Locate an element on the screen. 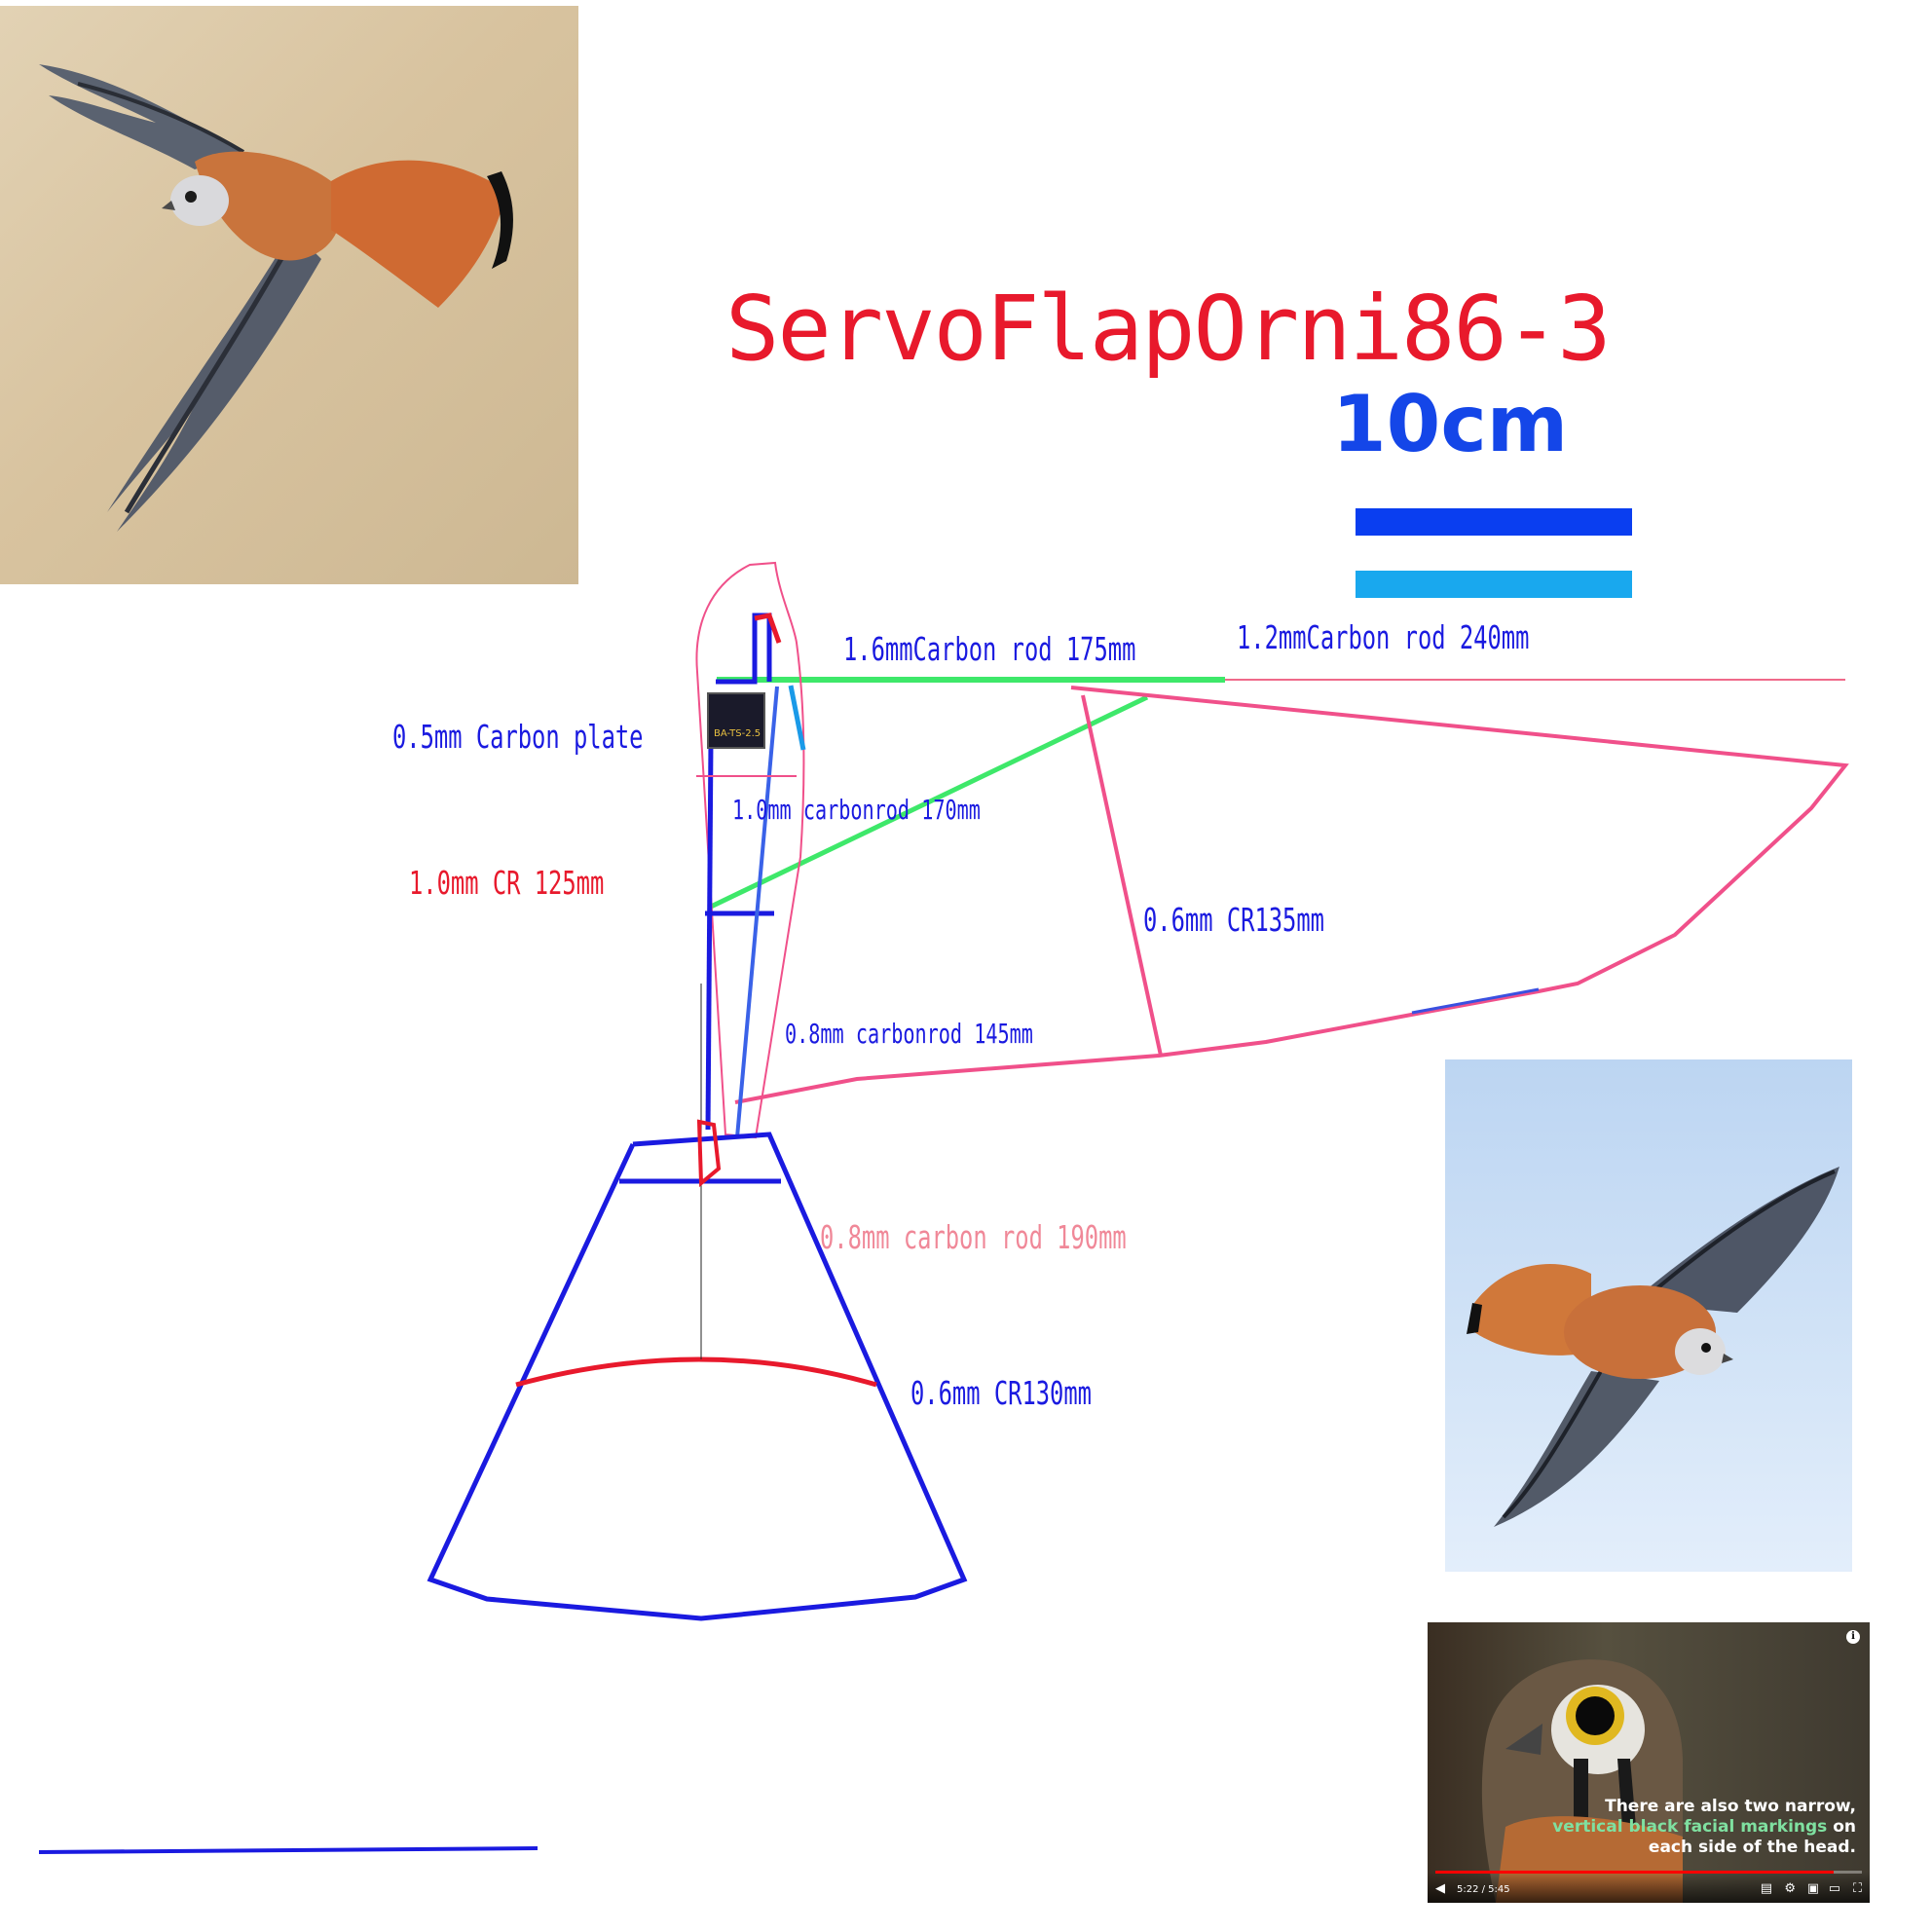  volume-icon: ◀ is located at coordinates (1440, 1888).